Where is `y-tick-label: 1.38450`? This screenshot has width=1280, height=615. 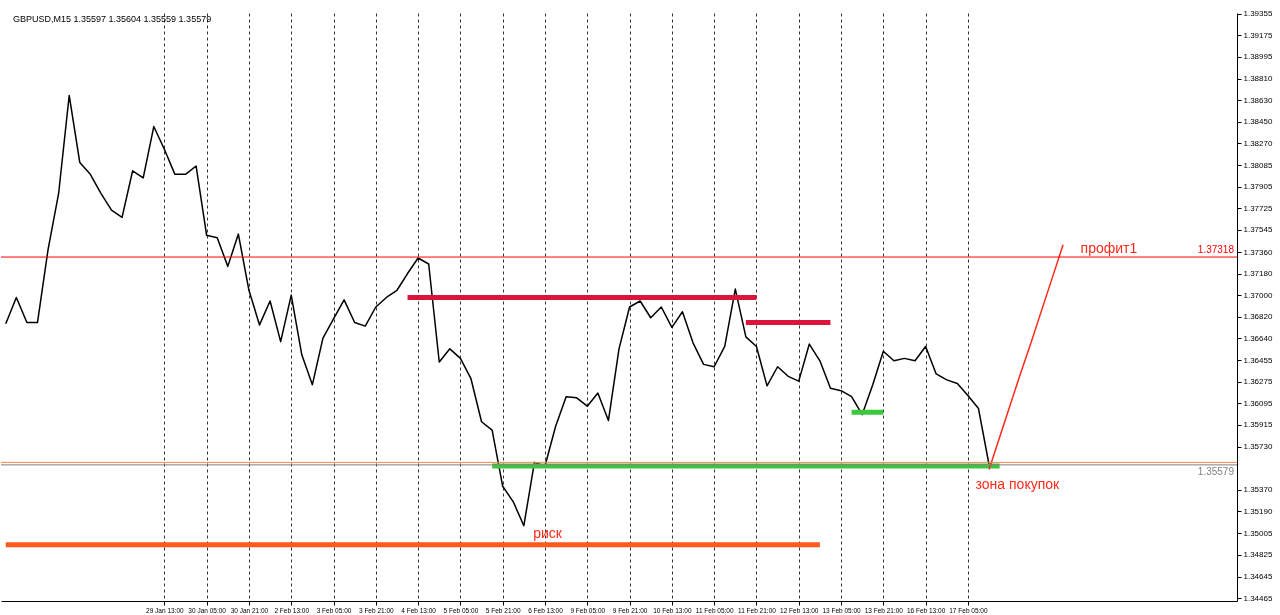
y-tick-label: 1.38450 is located at coordinates (1258, 122).